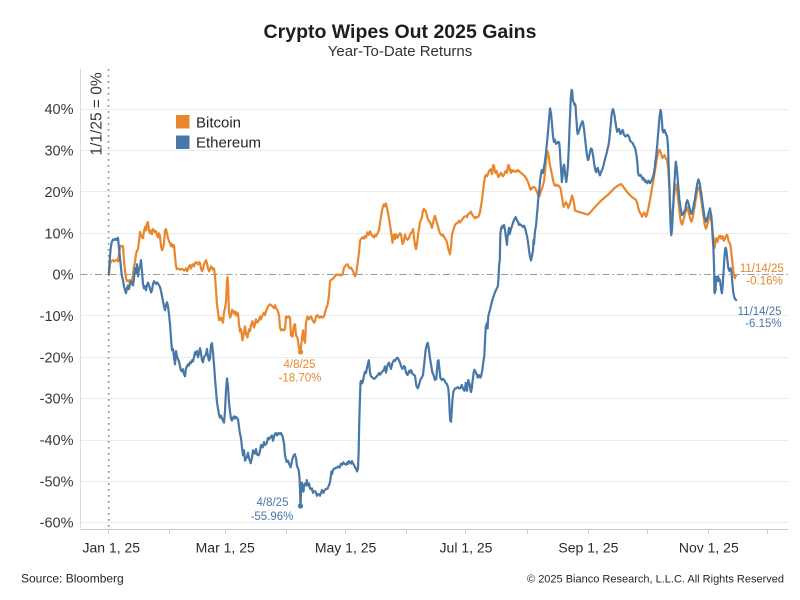 This screenshot has height=600, width=800. I want to click on svg-text: 0%, so click(63, 276).